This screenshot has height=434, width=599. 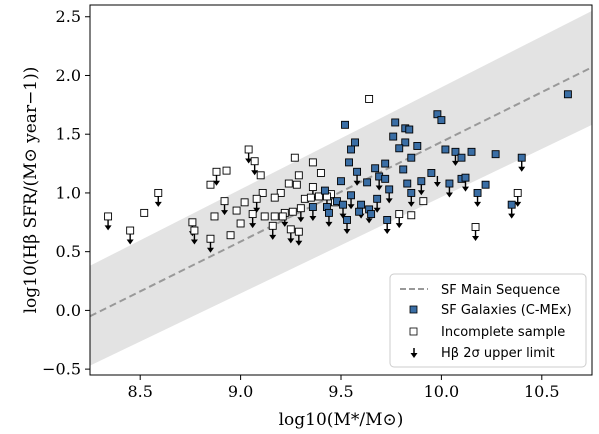 I want to click on legend-down-arrow-icon, so click(x=414, y=353).